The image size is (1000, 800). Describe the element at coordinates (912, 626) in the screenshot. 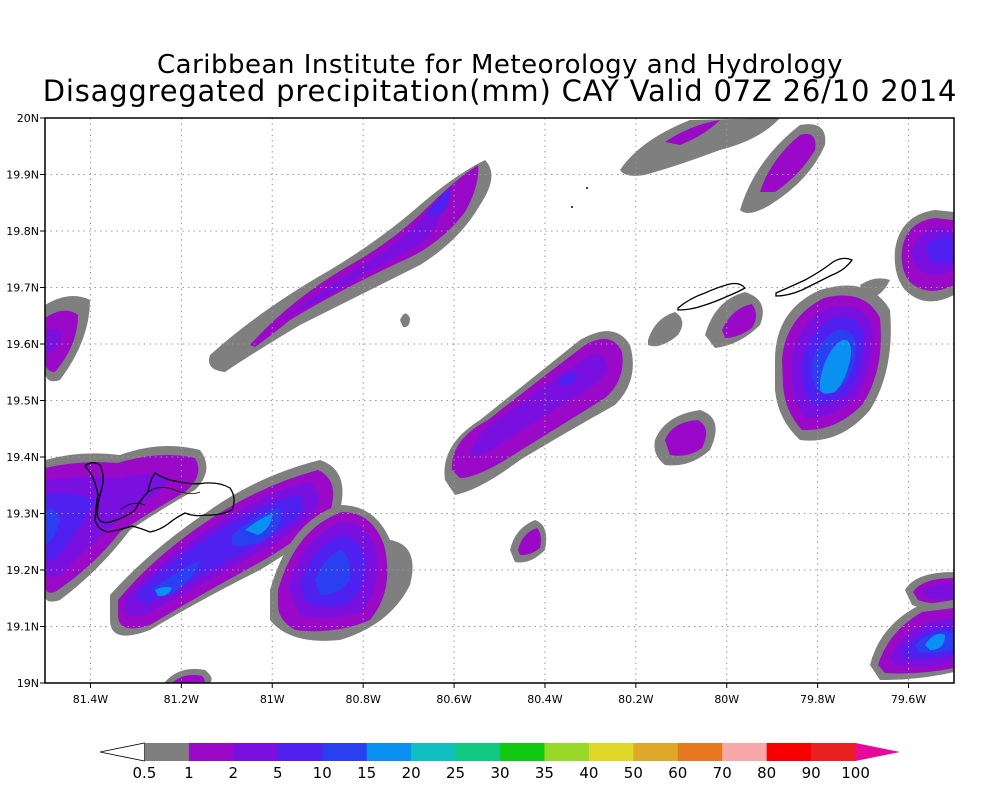

I see `rain-area-southeast` at that location.